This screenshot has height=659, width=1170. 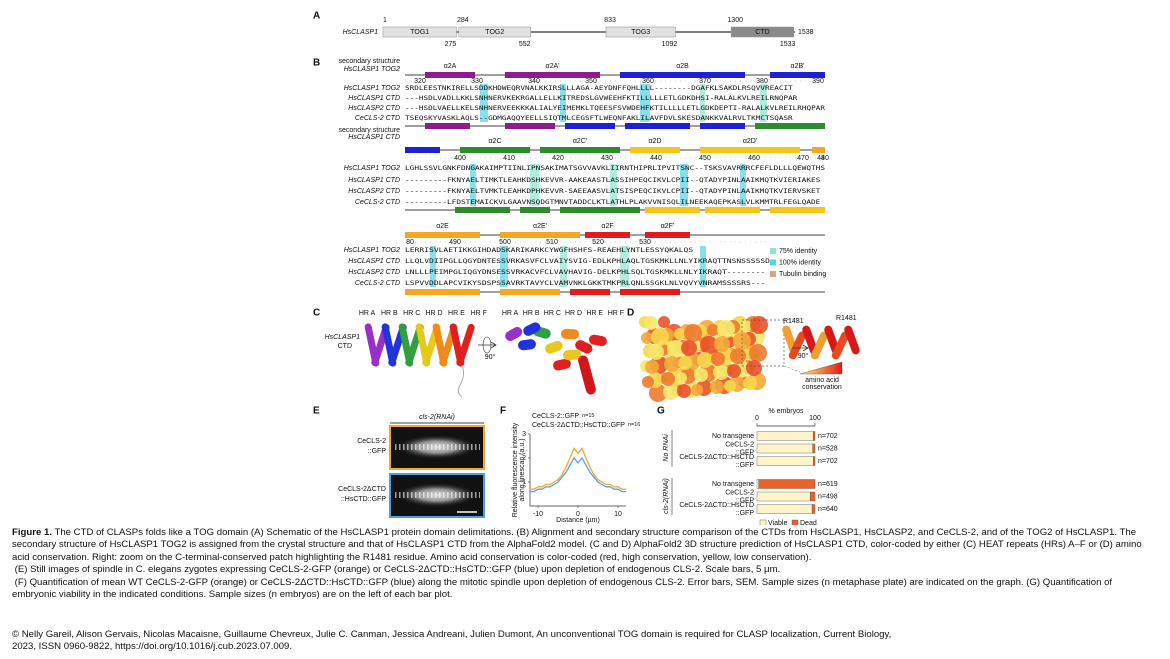 I want to click on legend-label: Tubulin binding, so click(x=802, y=274).